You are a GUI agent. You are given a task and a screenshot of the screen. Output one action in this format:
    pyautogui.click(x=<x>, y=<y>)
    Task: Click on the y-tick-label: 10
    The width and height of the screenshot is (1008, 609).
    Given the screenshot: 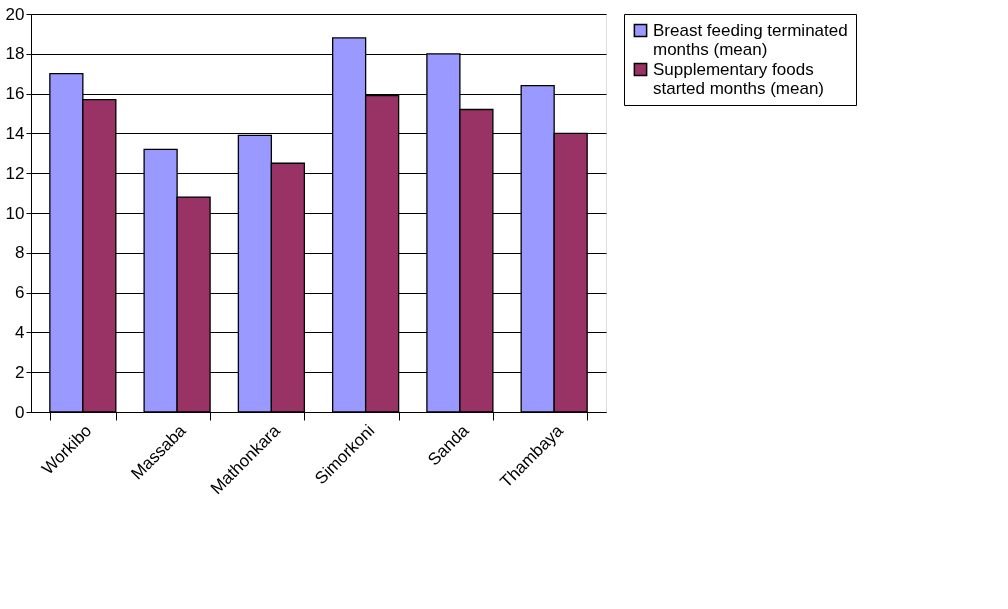 What is the action you would take?
    pyautogui.click(x=15, y=213)
    